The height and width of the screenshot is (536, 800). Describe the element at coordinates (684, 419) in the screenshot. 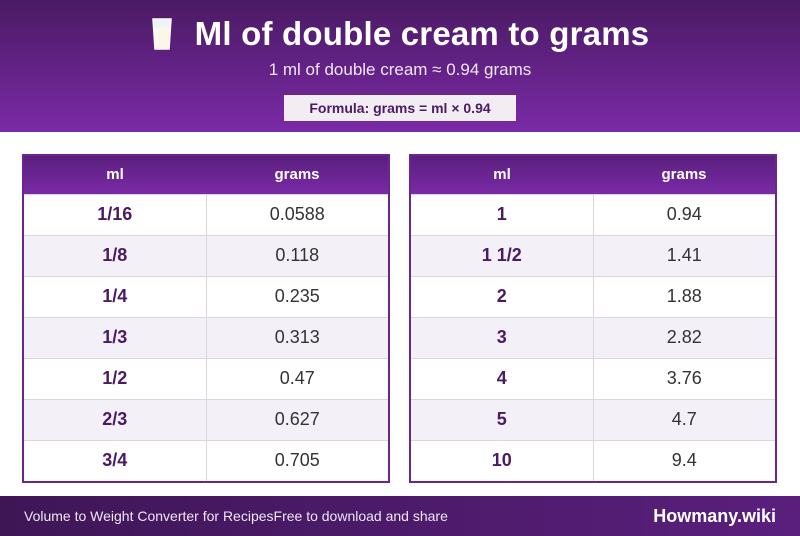

I see `grams-cell: 4.7` at that location.